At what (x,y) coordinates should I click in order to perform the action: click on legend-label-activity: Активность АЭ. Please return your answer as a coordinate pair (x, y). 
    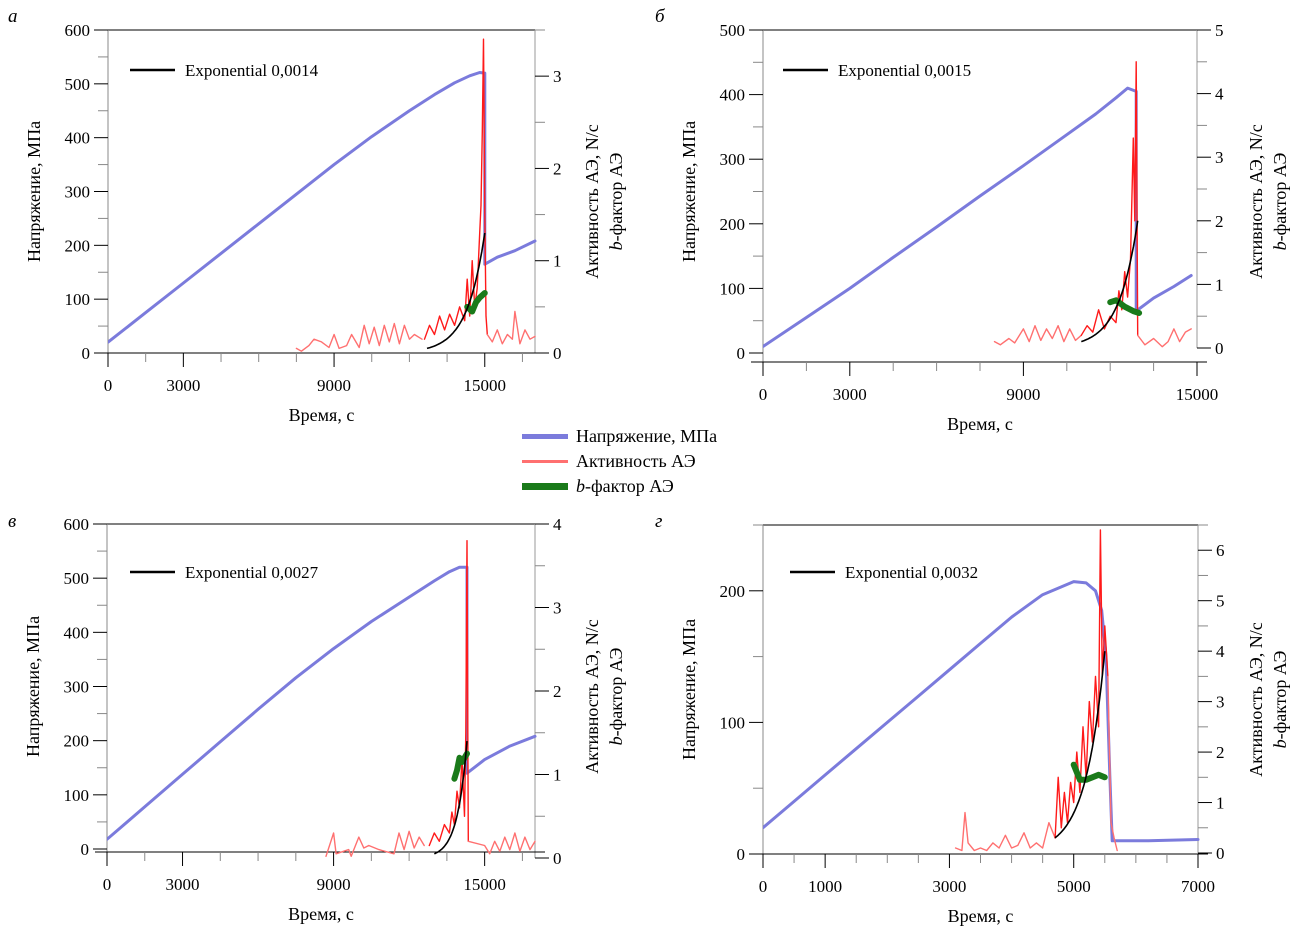
    Looking at the image, I should click on (636, 461).